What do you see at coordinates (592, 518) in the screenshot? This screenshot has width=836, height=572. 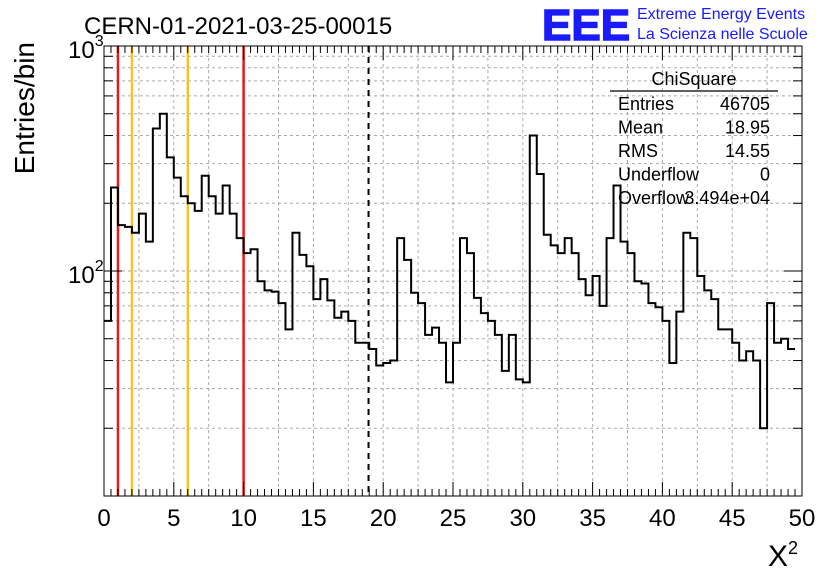 I see `x-tick-label: 35` at bounding box center [592, 518].